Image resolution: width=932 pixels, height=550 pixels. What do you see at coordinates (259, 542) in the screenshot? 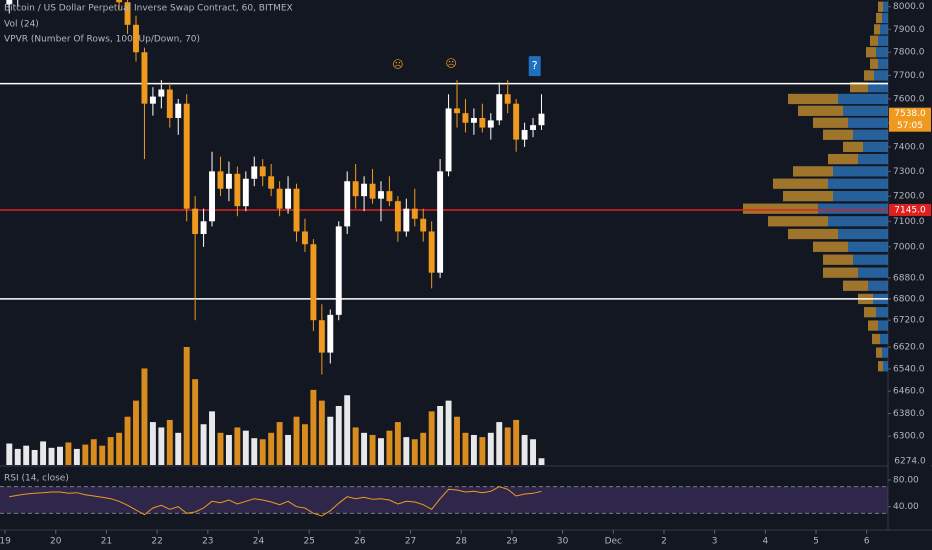
I see `x-tick-label: 24` at bounding box center [259, 542].